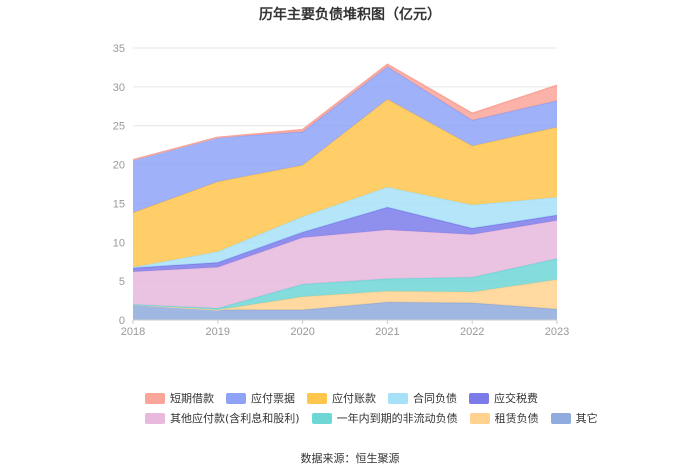 The image size is (700, 474). I want to click on legend-label: 应付票据, so click(273, 398).